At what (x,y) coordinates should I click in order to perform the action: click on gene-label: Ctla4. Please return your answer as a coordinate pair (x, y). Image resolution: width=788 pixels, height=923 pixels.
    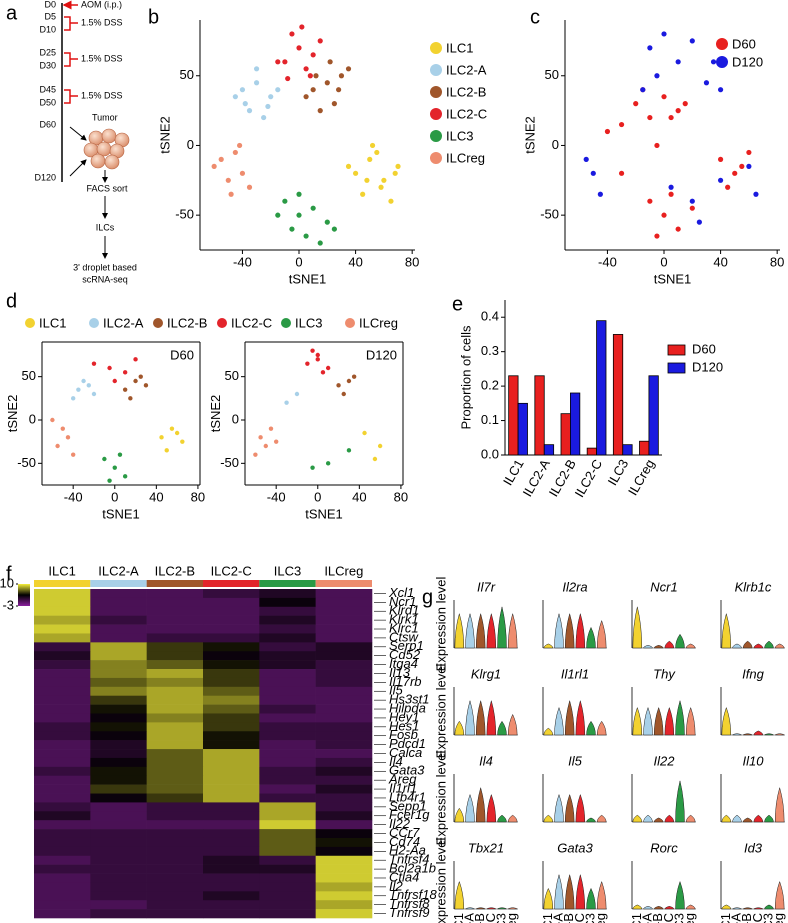
    Looking at the image, I should click on (404, 876).